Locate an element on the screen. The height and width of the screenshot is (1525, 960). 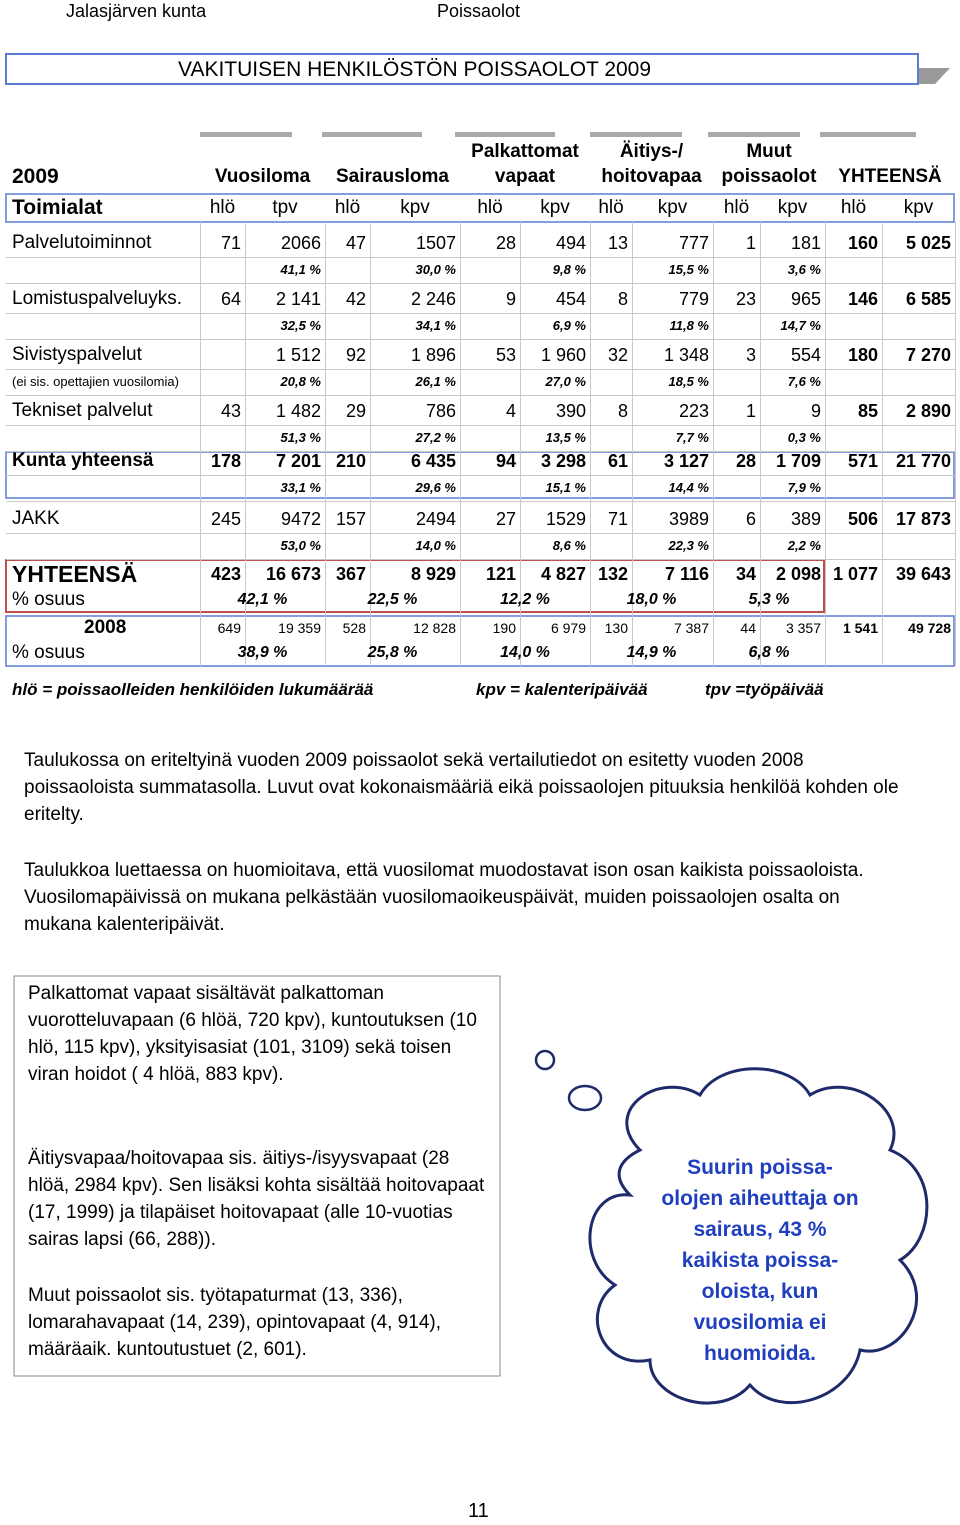
cell: 1 512 is located at coordinates (298, 355).